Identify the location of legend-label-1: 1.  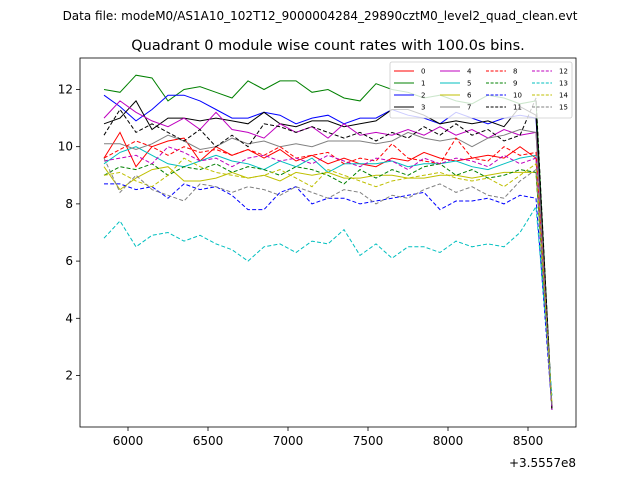
(423, 84).